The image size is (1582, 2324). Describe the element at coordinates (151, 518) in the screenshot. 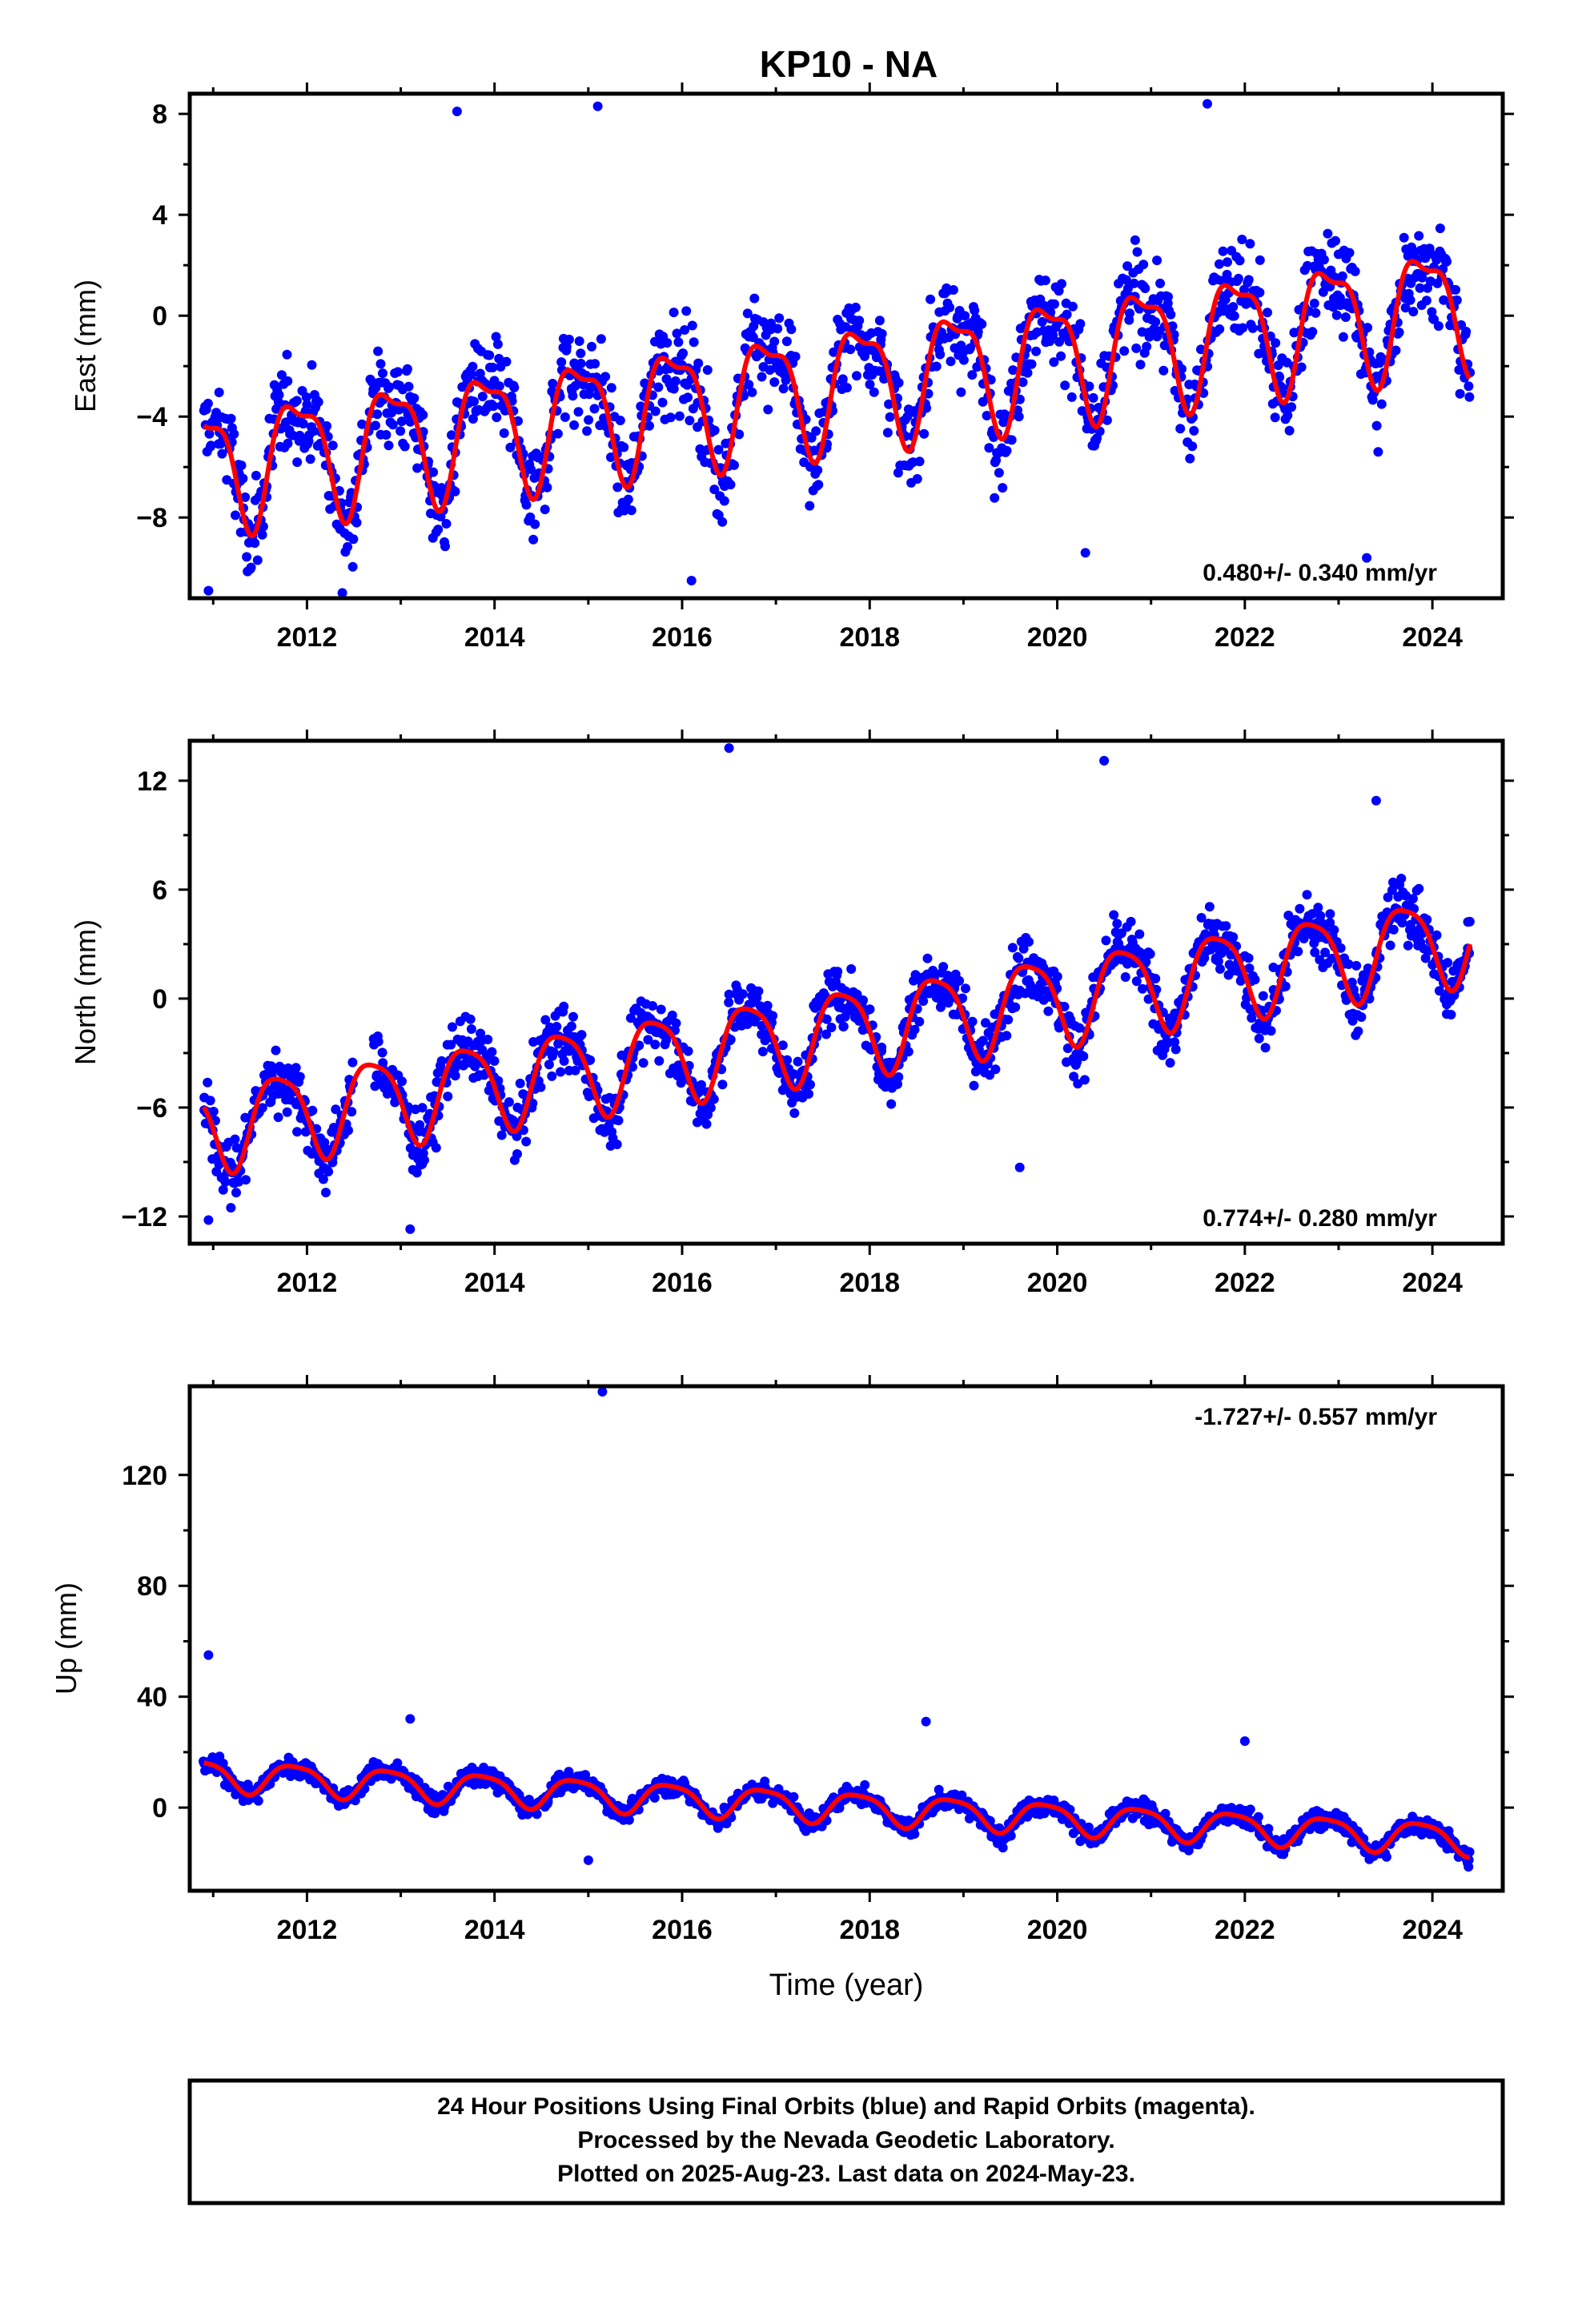

I see `y-tick-label: −8` at that location.